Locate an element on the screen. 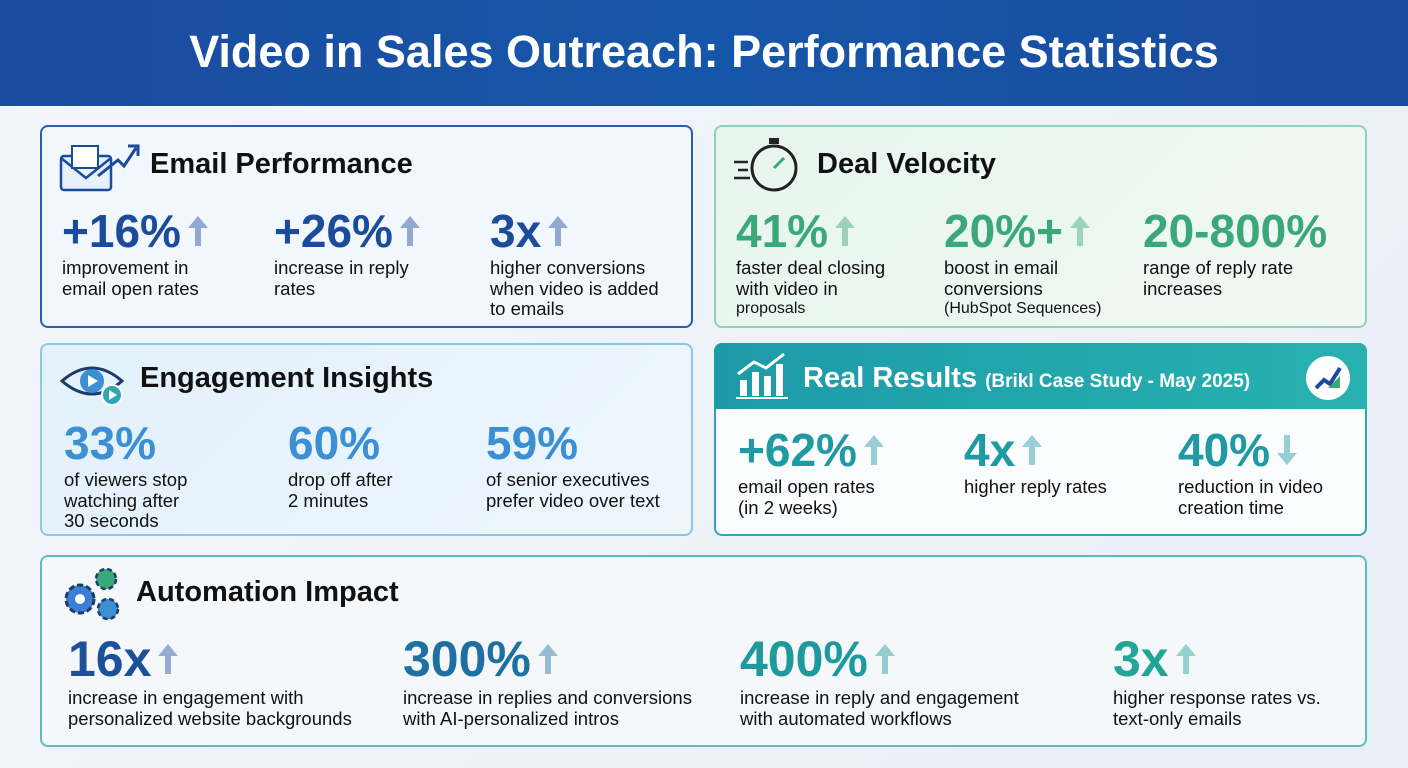 The width and height of the screenshot is (1408, 768). stat-description-line: 30 seconds is located at coordinates (111, 520).